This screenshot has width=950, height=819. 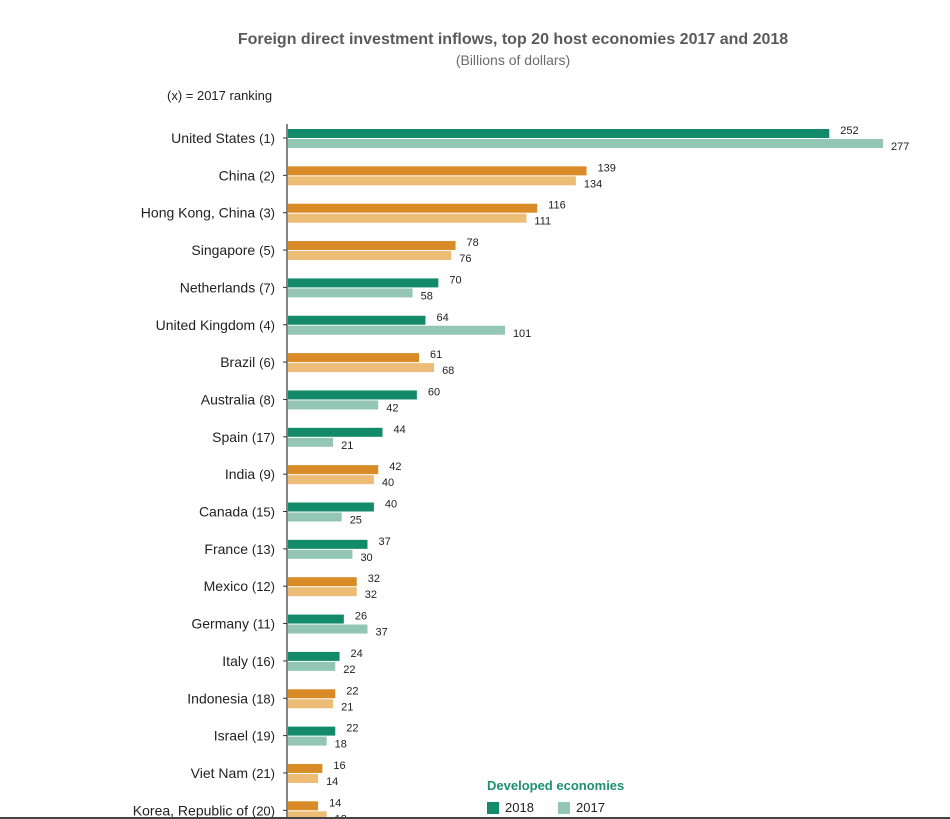 What do you see at coordinates (374, 579) in the screenshot?
I see `value-label-2018: 32` at bounding box center [374, 579].